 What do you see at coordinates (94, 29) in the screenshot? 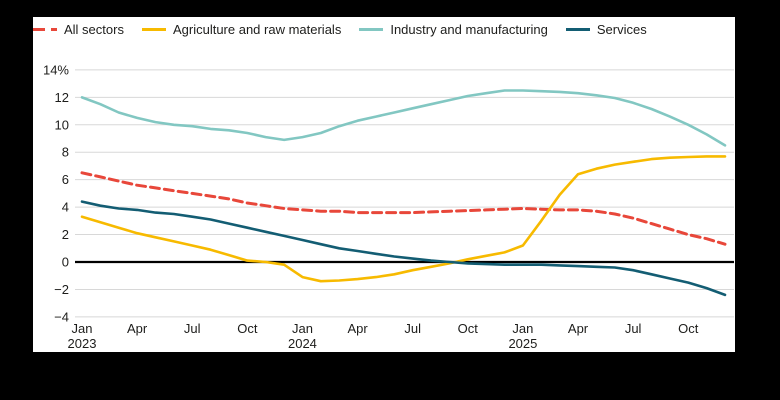
I see `legend-label: All sectors` at bounding box center [94, 29].